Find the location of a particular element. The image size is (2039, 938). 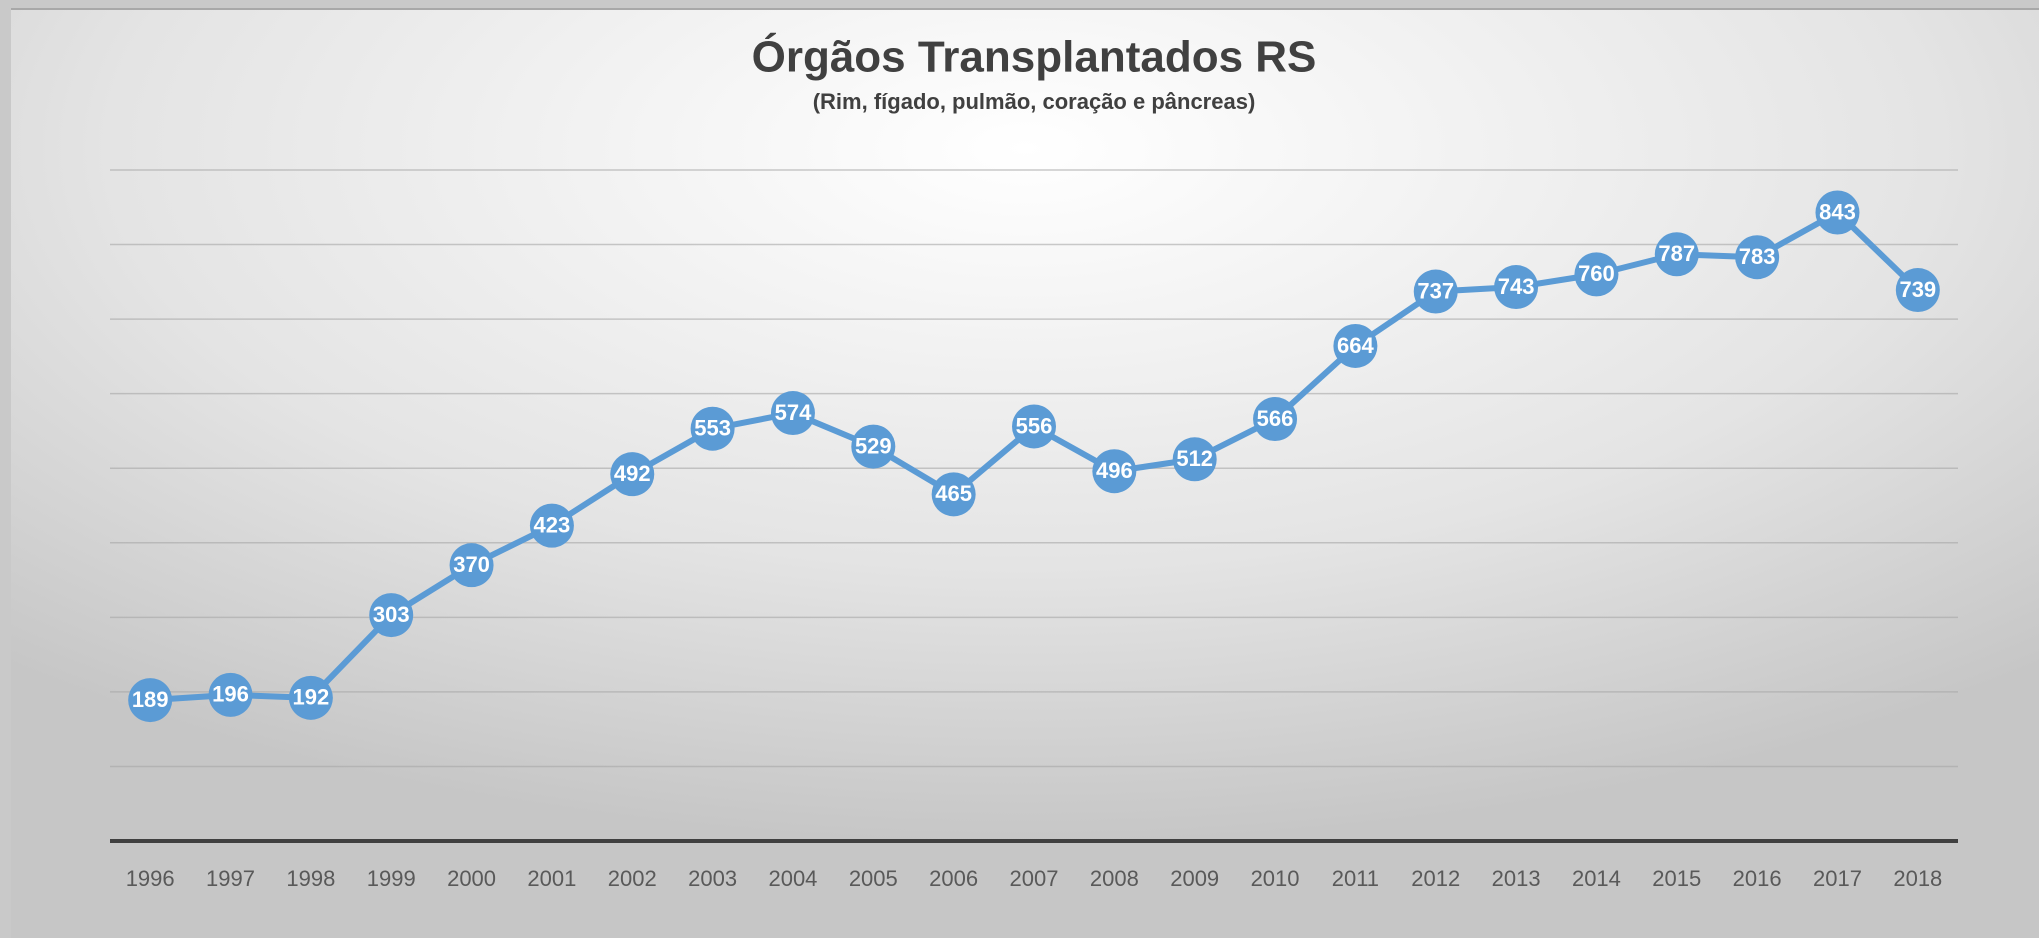

data-label: 556 is located at coordinates (1034, 425).